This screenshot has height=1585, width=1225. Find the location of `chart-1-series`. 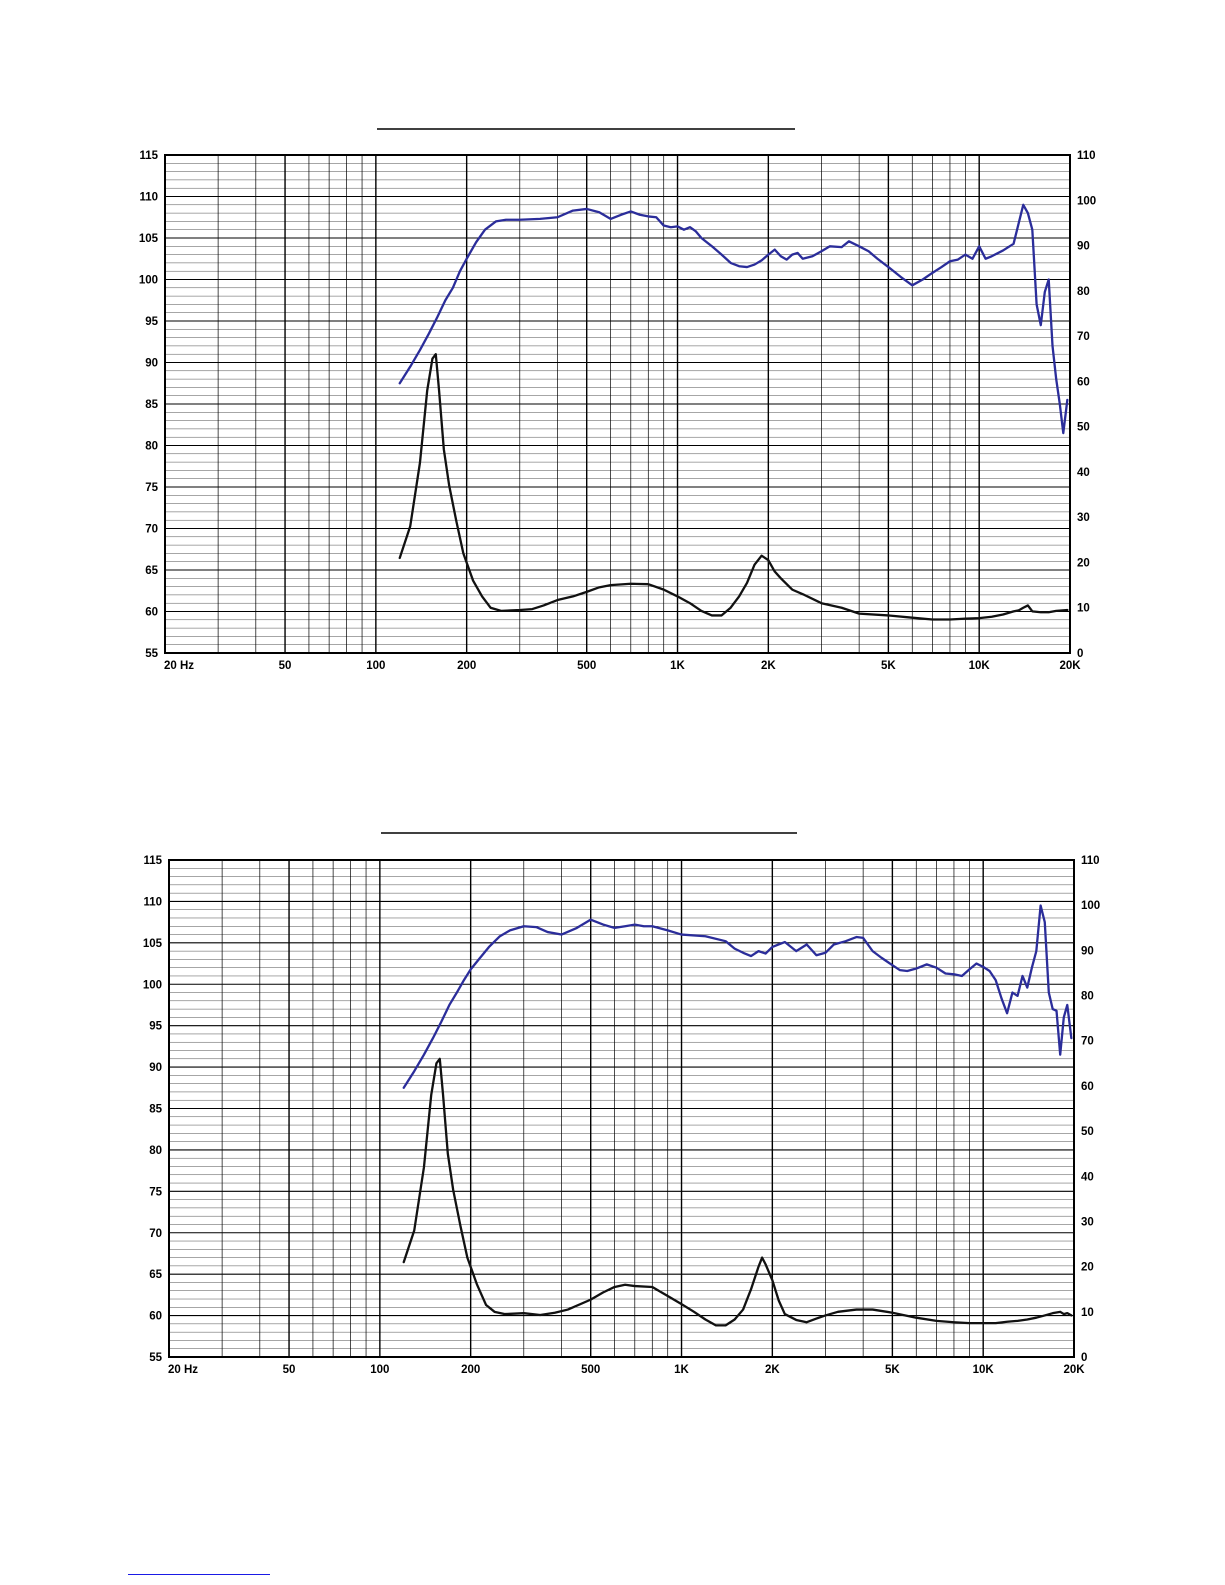

chart-1-series is located at coordinates (733, 412).